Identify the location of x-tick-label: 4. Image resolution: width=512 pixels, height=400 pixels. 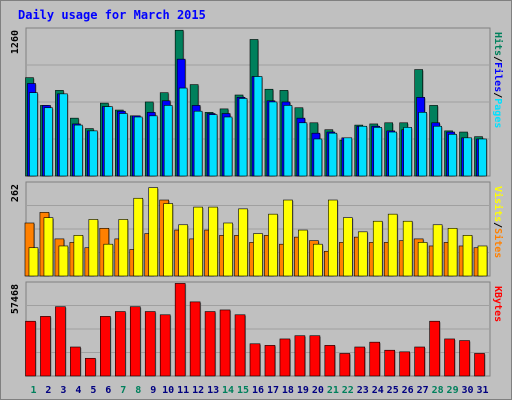
(78, 390).